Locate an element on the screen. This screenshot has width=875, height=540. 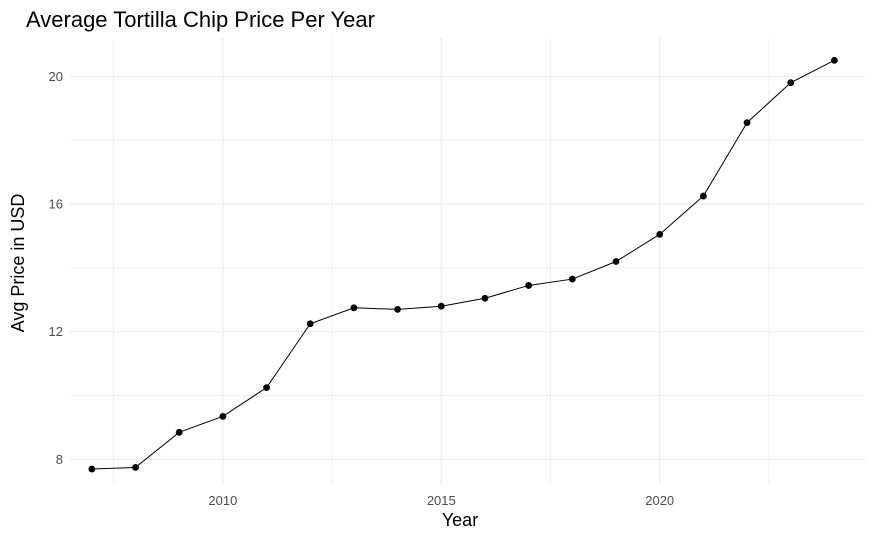
x-tick-labels: 2010 2015 2020 is located at coordinates (441, 500).